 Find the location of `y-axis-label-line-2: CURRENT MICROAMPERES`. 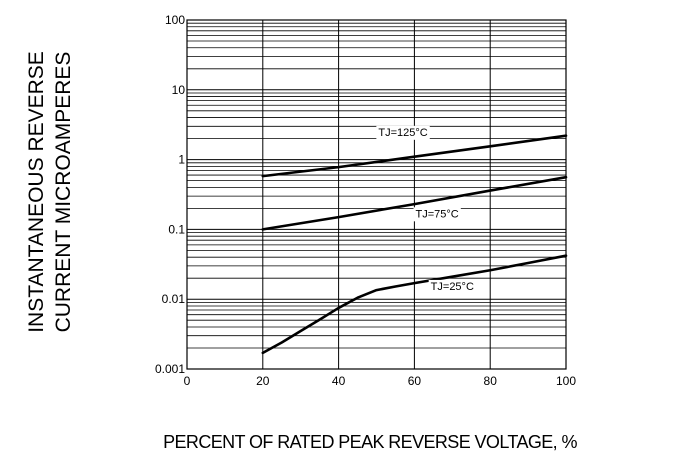

y-axis-label-line-2: CURRENT MICROAMPERES is located at coordinates (63, 192).